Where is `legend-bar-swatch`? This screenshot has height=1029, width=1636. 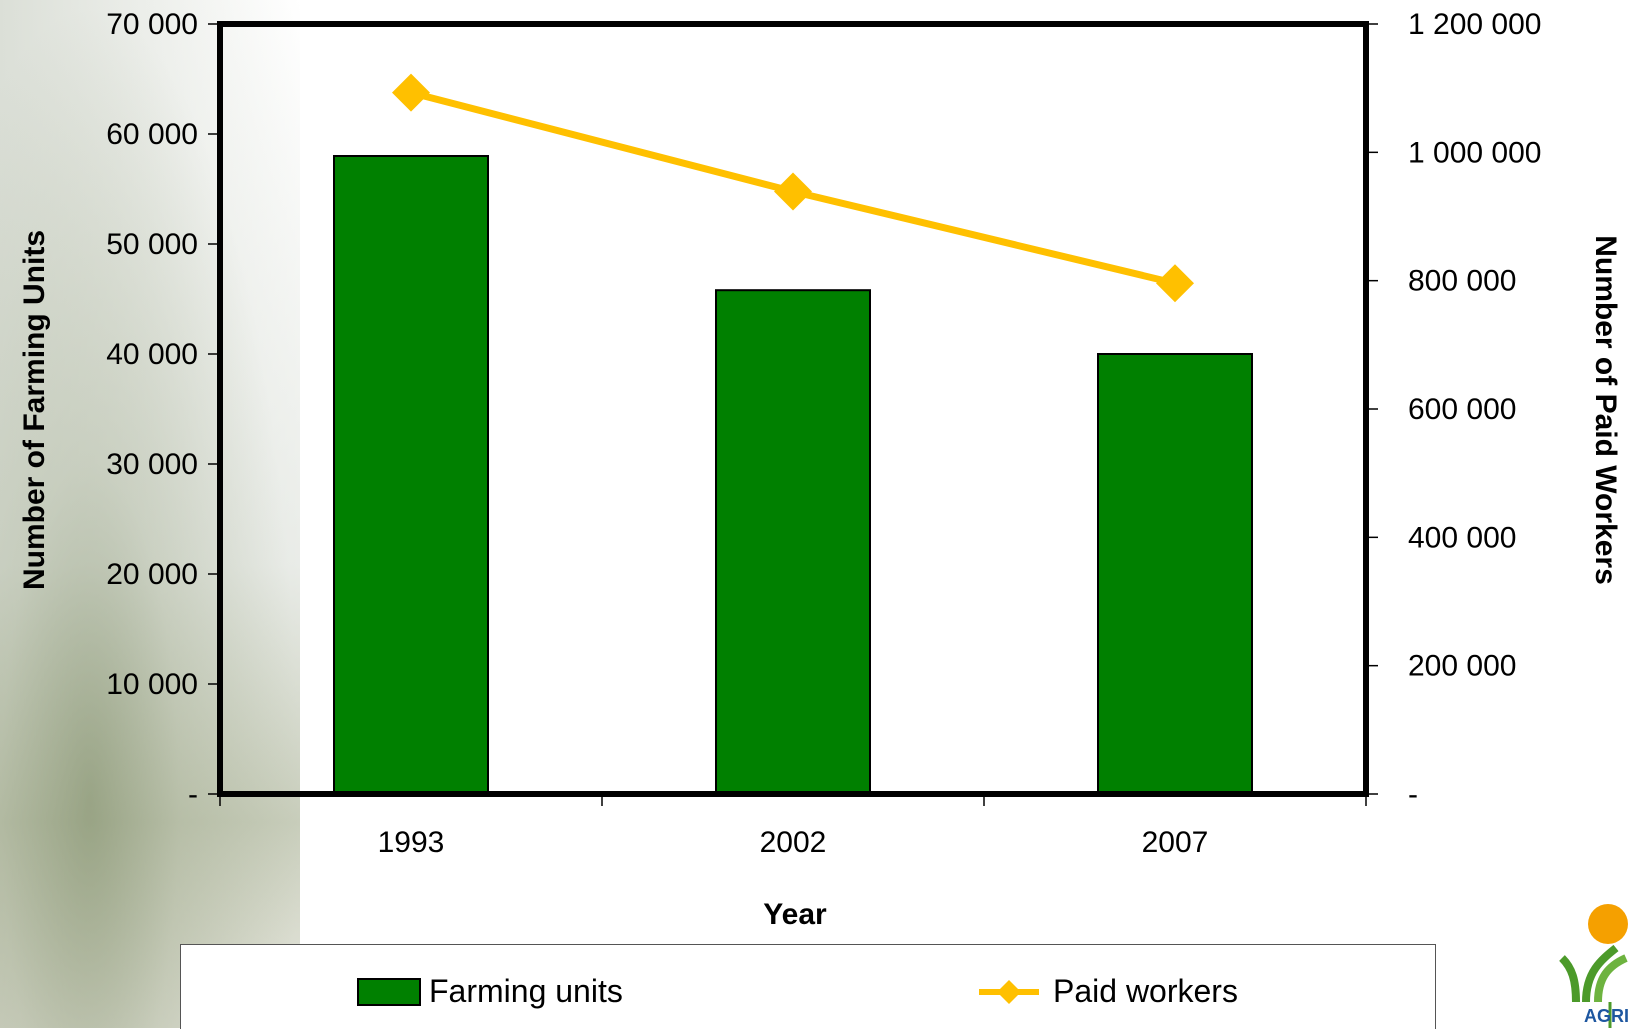
legend-bar-swatch is located at coordinates (389, 991).